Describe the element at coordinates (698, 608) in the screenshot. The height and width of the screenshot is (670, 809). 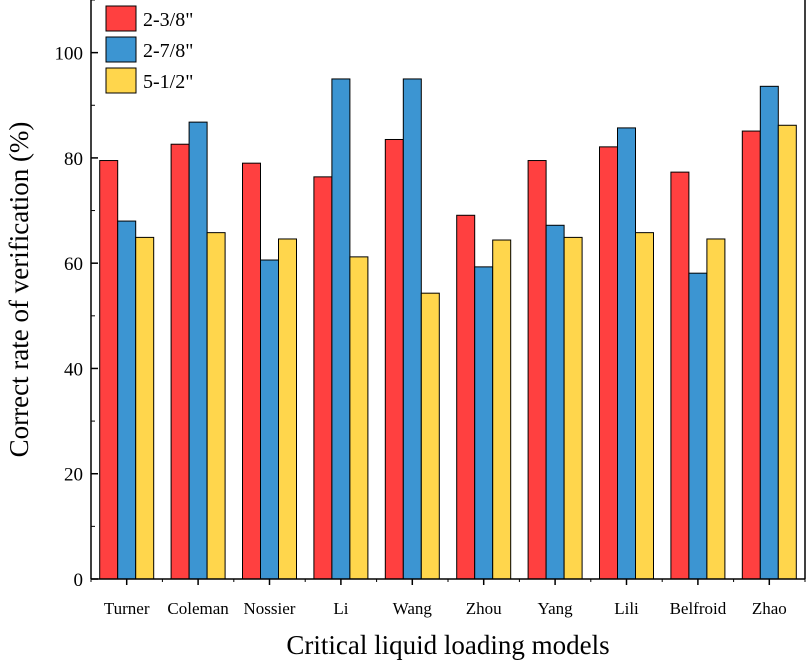
I see `x-tick-label: Belfroid` at that location.